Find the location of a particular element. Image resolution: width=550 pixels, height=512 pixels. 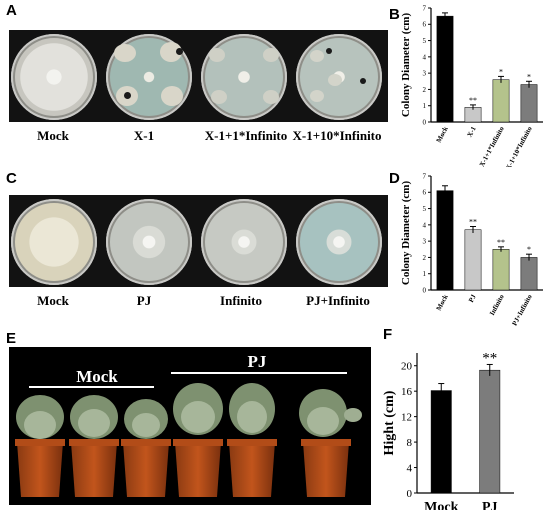

caption-a-x1-1x: X-1+1*Infinito is located at coordinates (246, 135).